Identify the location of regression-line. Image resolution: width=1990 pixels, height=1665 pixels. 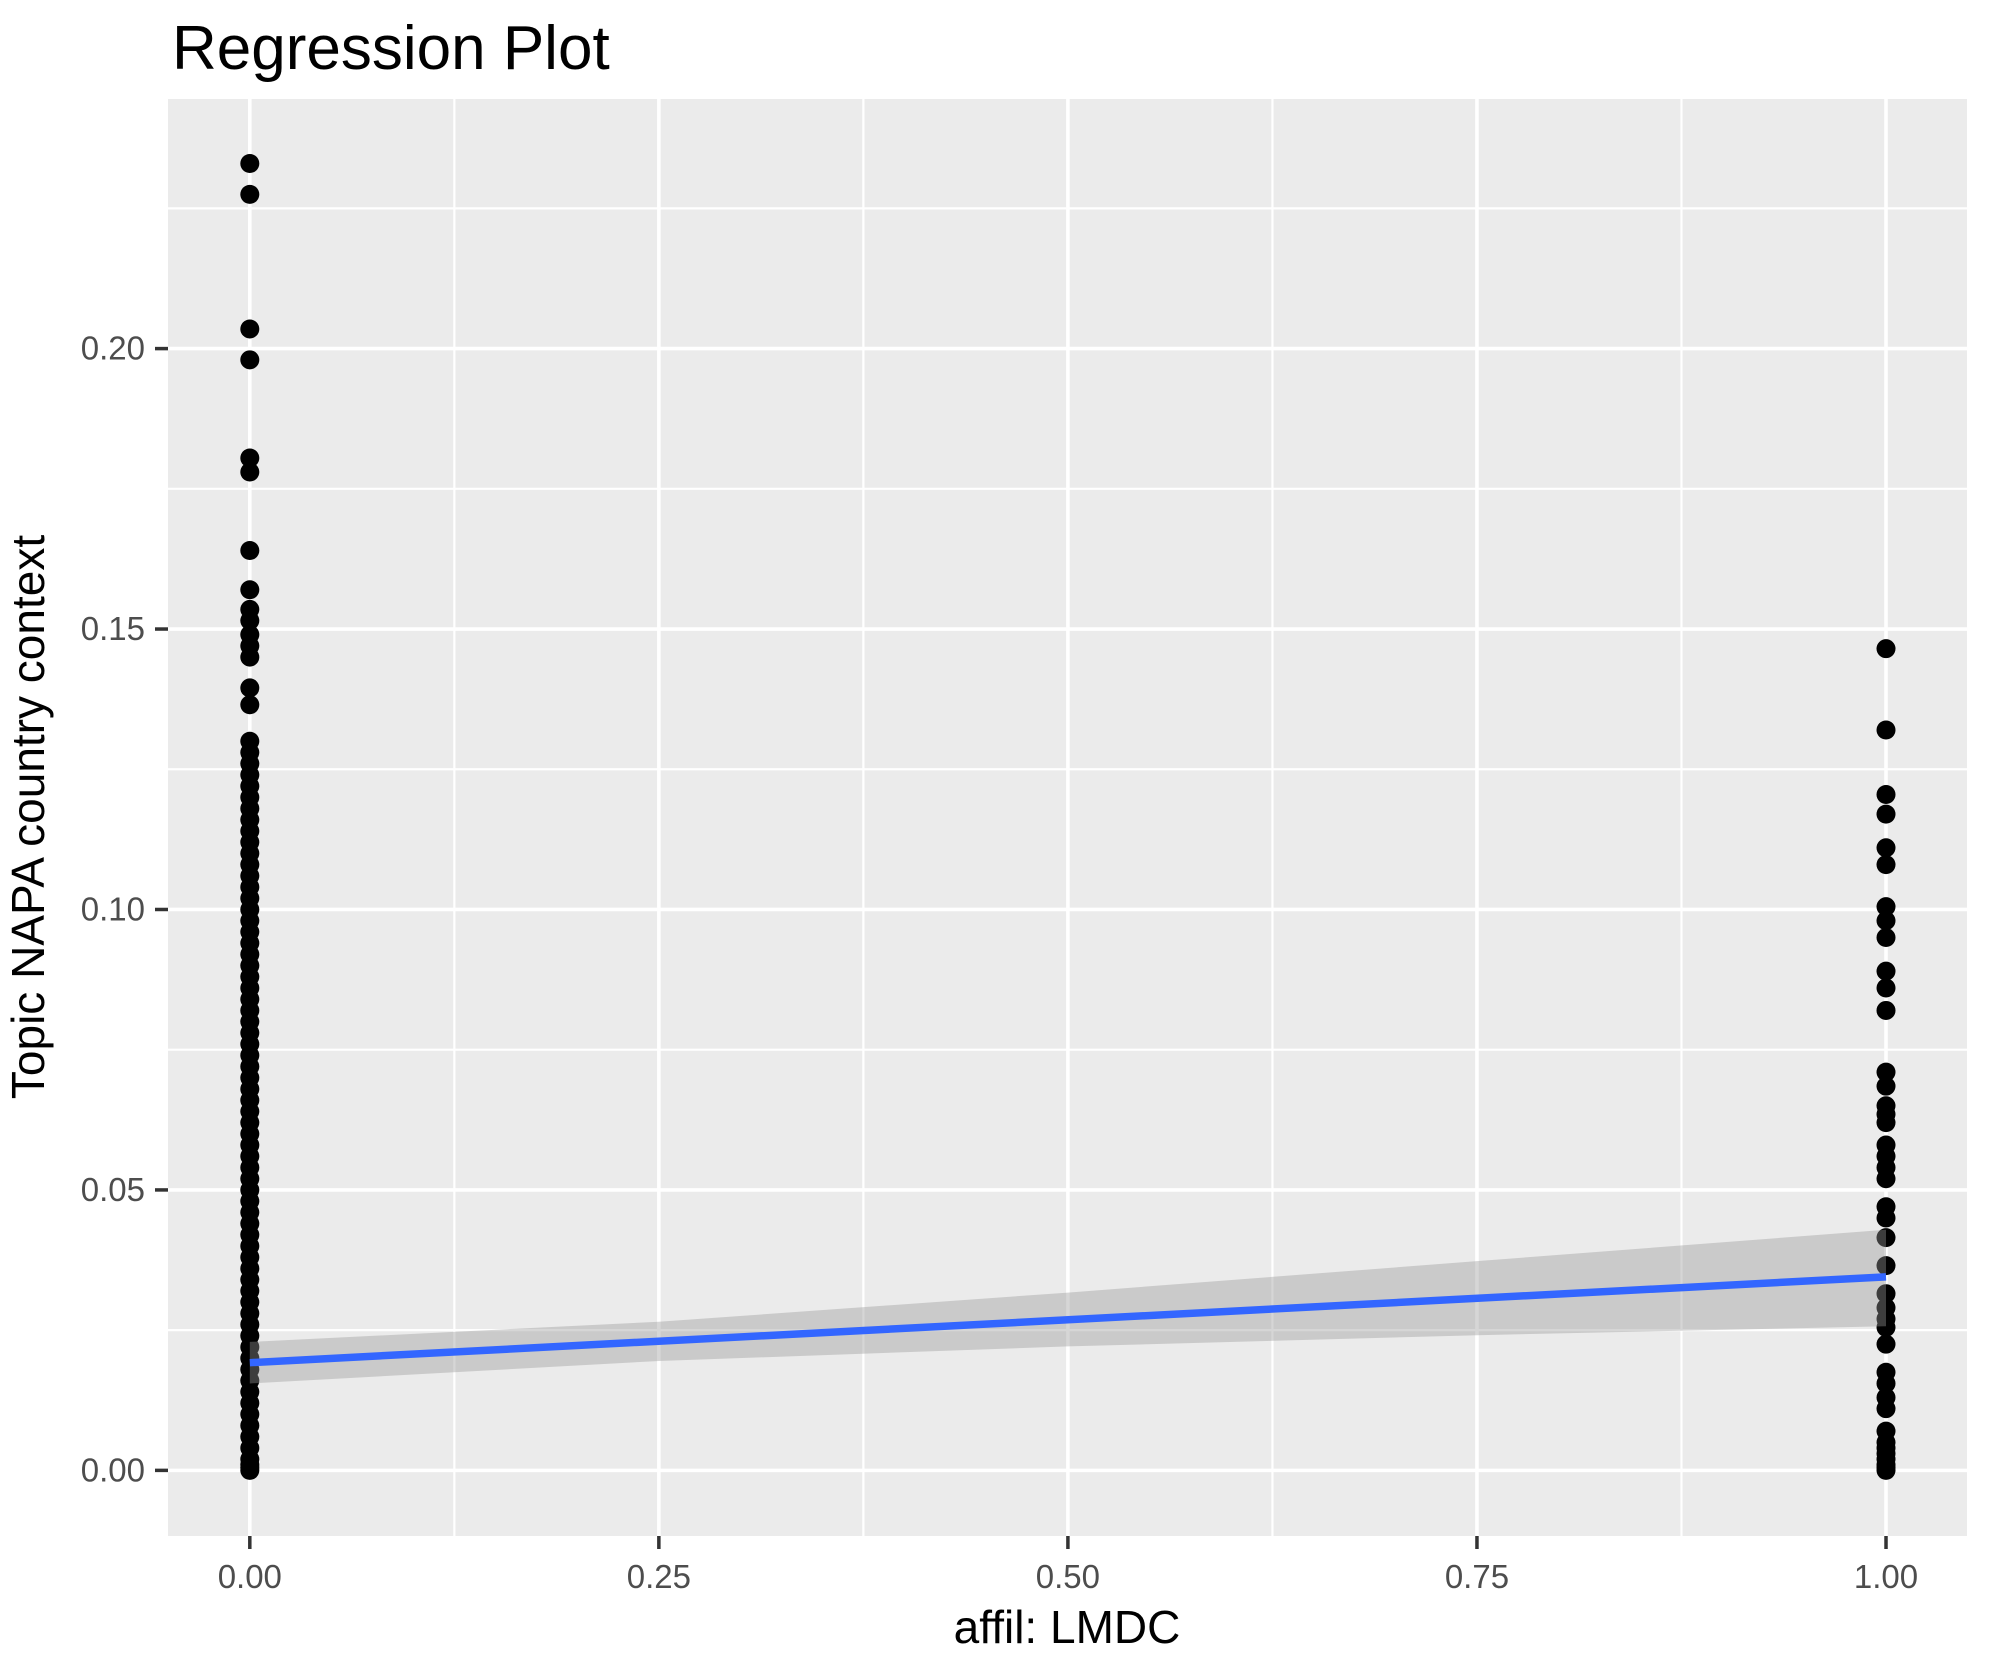
(1068, 1320).